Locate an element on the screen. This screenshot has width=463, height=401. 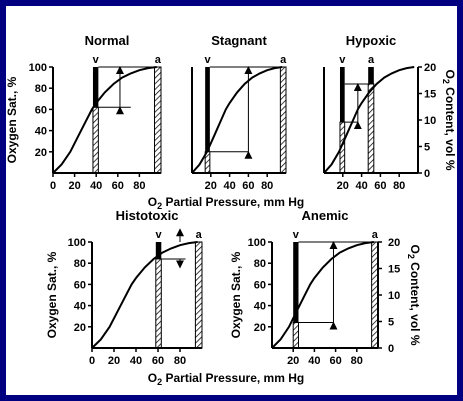
panel-title: Normal is located at coordinates (107, 40).